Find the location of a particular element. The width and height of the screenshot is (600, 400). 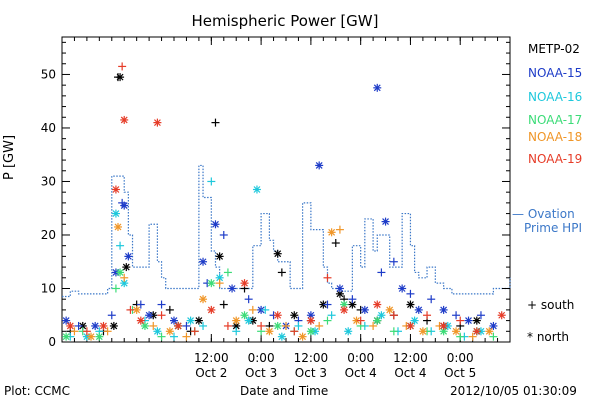

x-tick-date-4: Oct 4 is located at coordinates (410, 373).